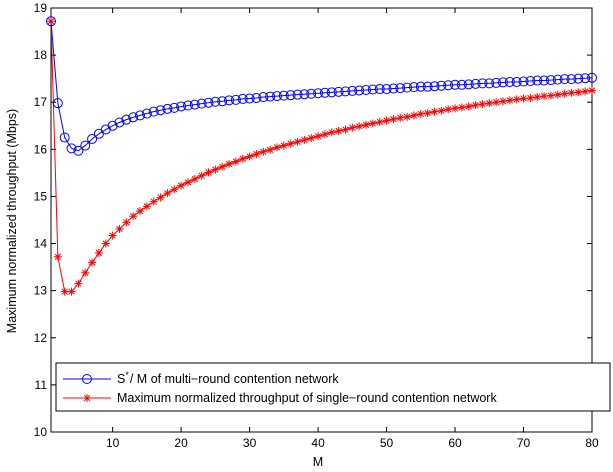 The image size is (613, 472). Describe the element at coordinates (455, 443) in the screenshot. I see `x-tick-label: 60` at that location.